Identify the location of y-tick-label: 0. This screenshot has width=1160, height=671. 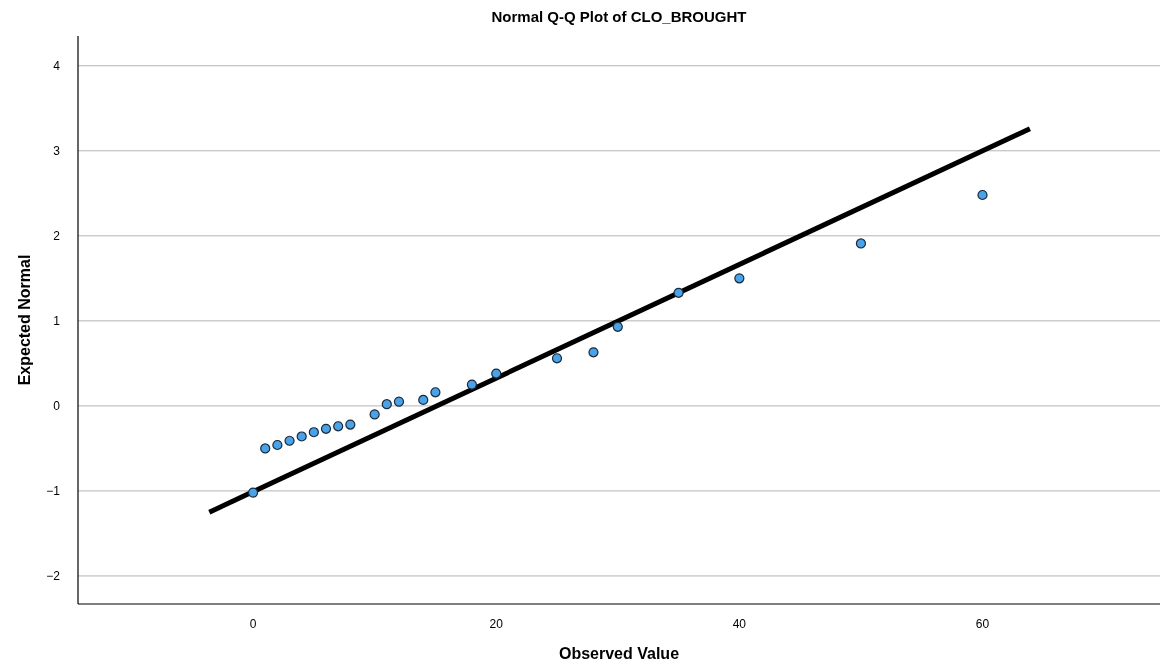
(57, 406).